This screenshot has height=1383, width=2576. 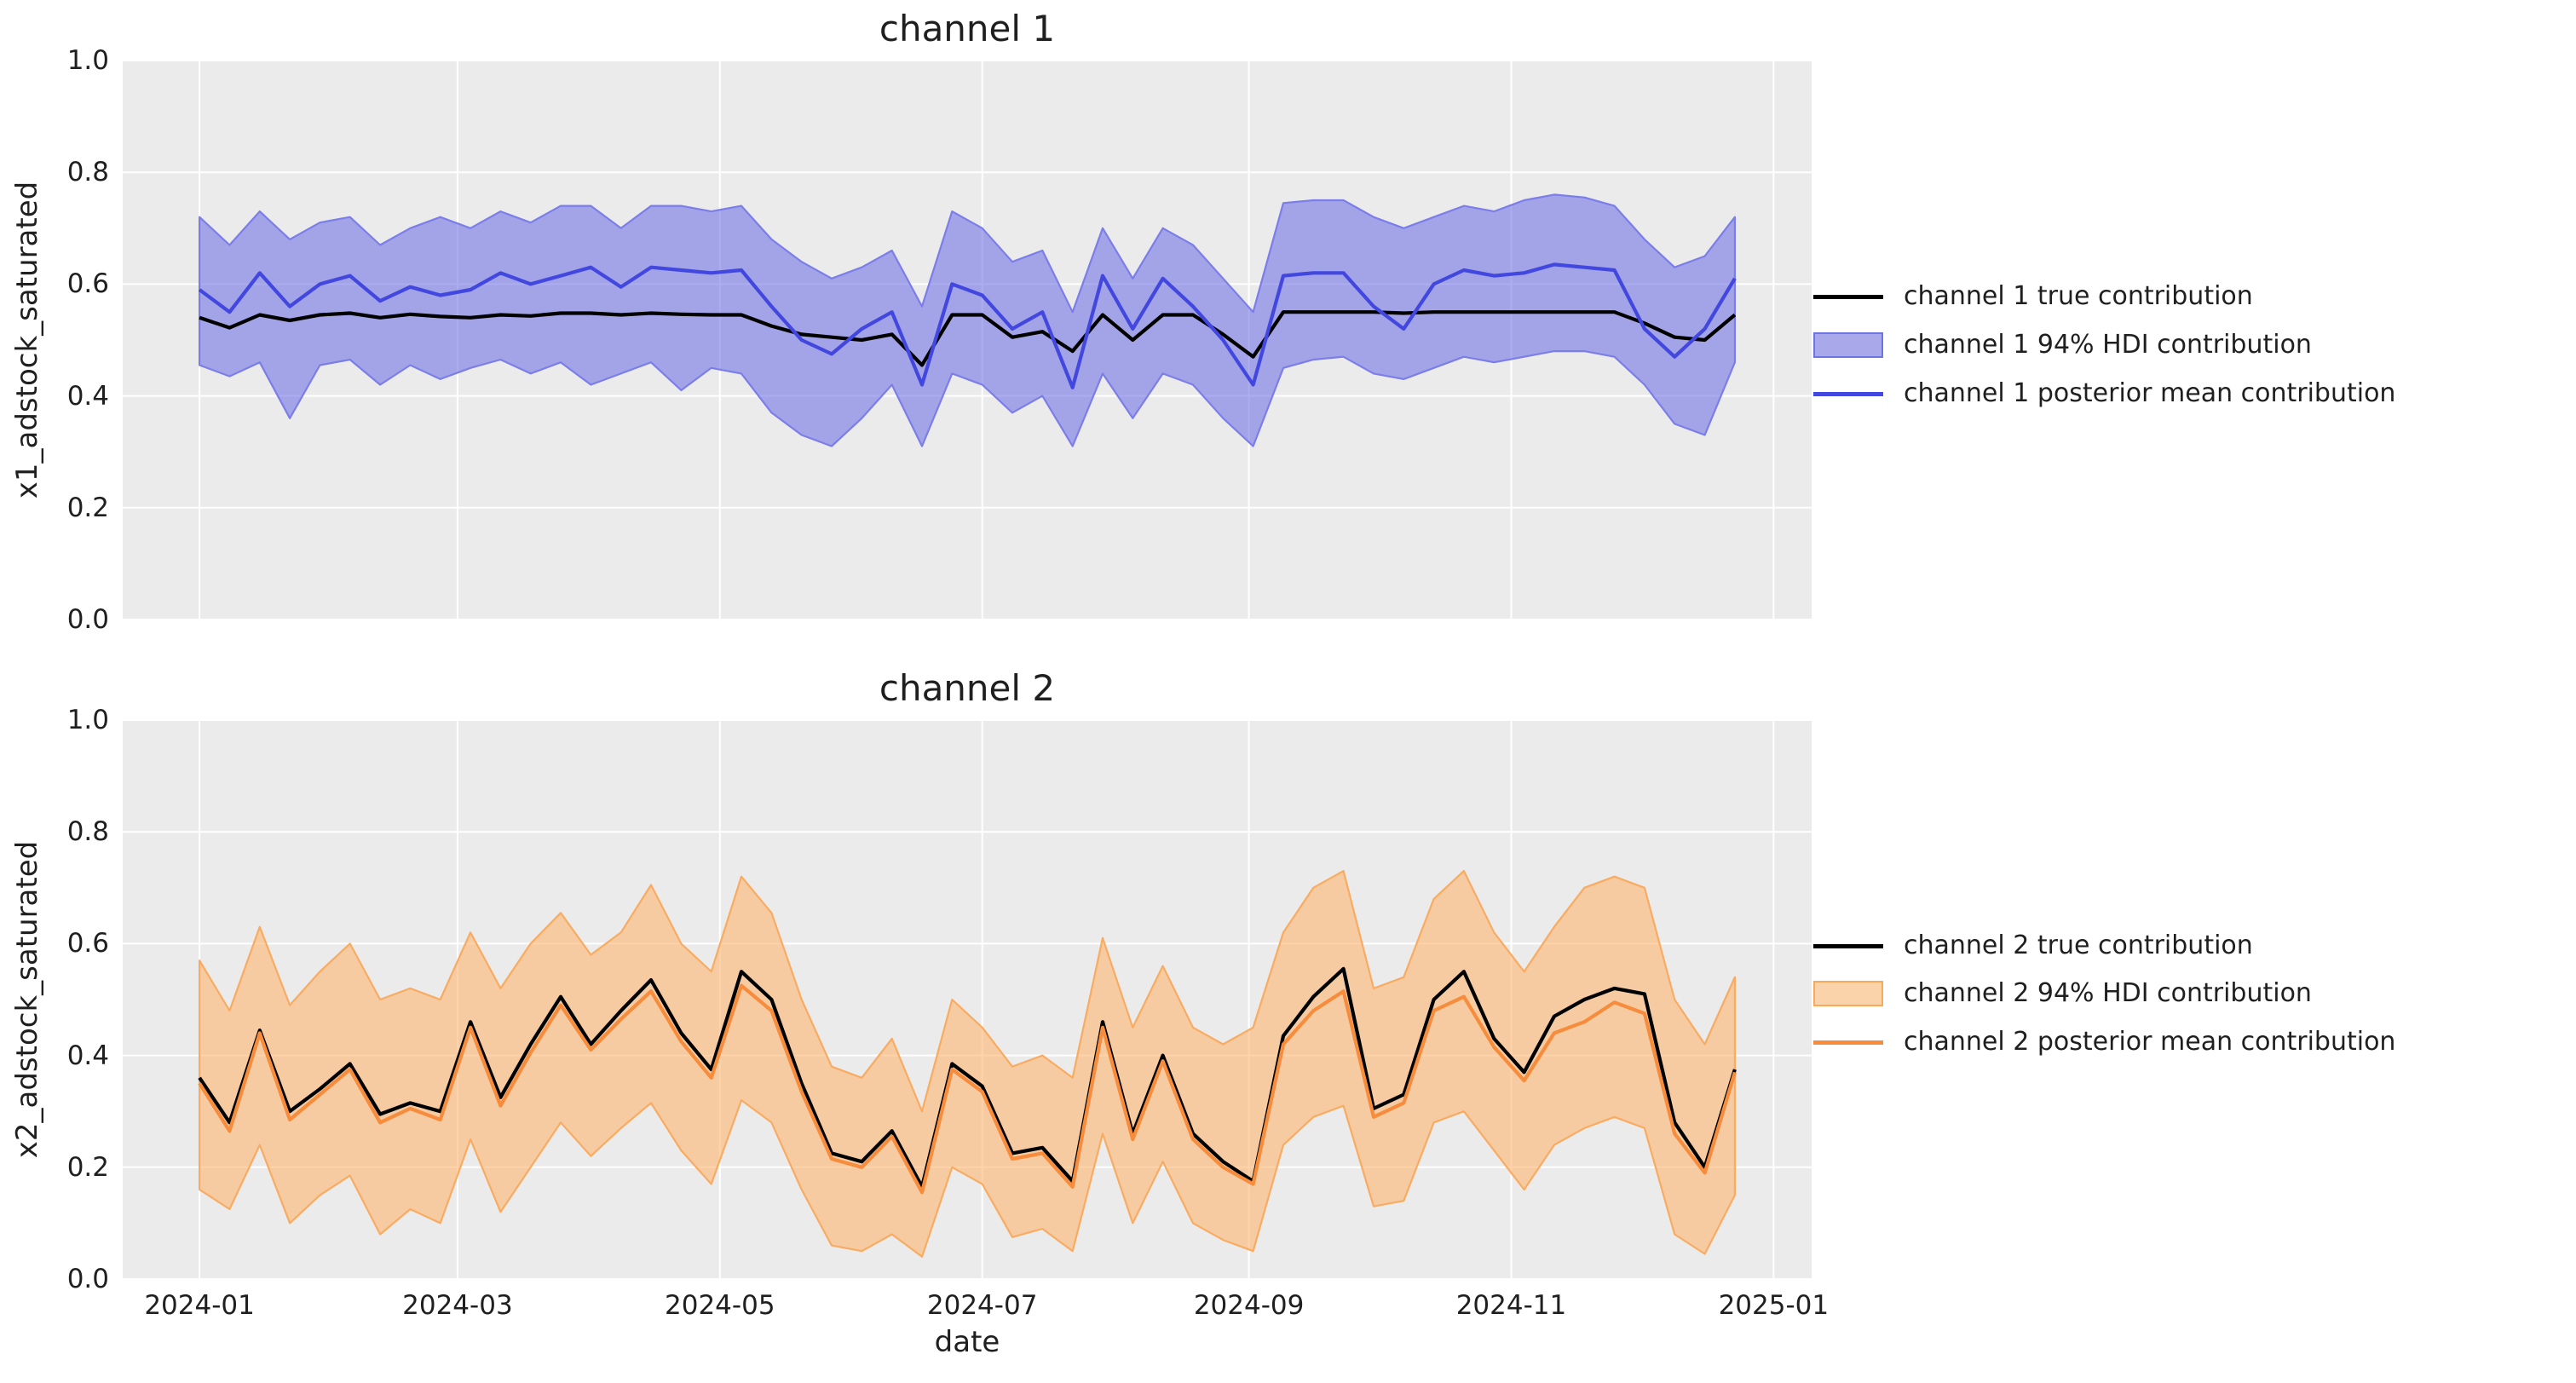 What do you see at coordinates (967, 28) in the screenshot?
I see `chart-title-channel-1: channel 1` at bounding box center [967, 28].